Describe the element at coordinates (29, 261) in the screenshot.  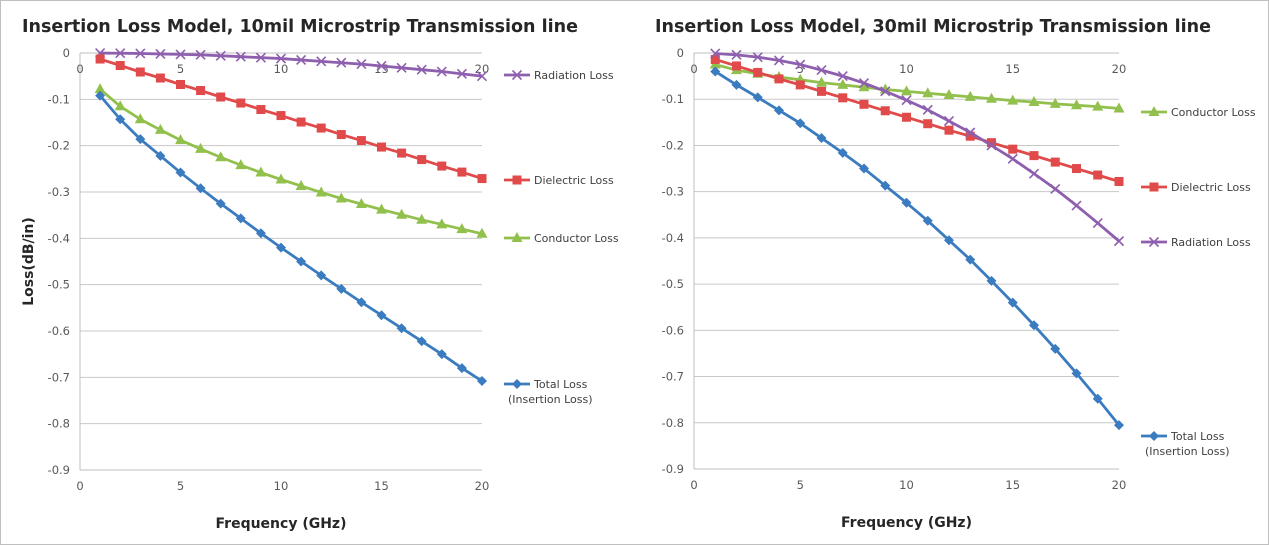
I see `y-axis-title: Loss(dB/in)` at that location.